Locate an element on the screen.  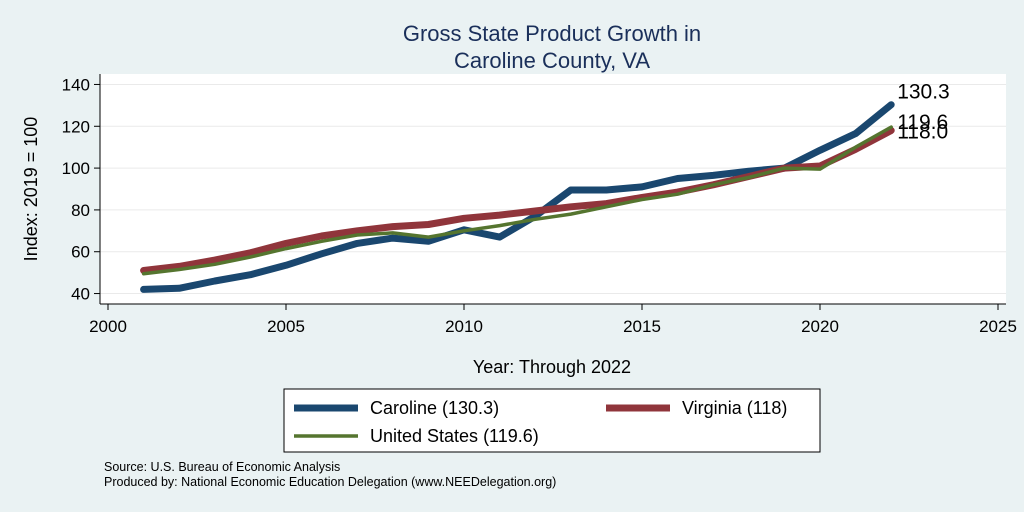
legend-label-united-states: United States (119.6) is located at coordinates (454, 436).